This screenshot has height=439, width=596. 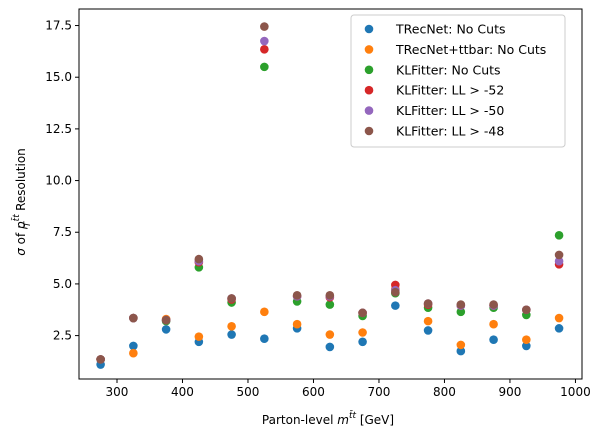 I want to click on legend-label: TRecNet+ttbar: No Cuts, so click(x=470, y=49).